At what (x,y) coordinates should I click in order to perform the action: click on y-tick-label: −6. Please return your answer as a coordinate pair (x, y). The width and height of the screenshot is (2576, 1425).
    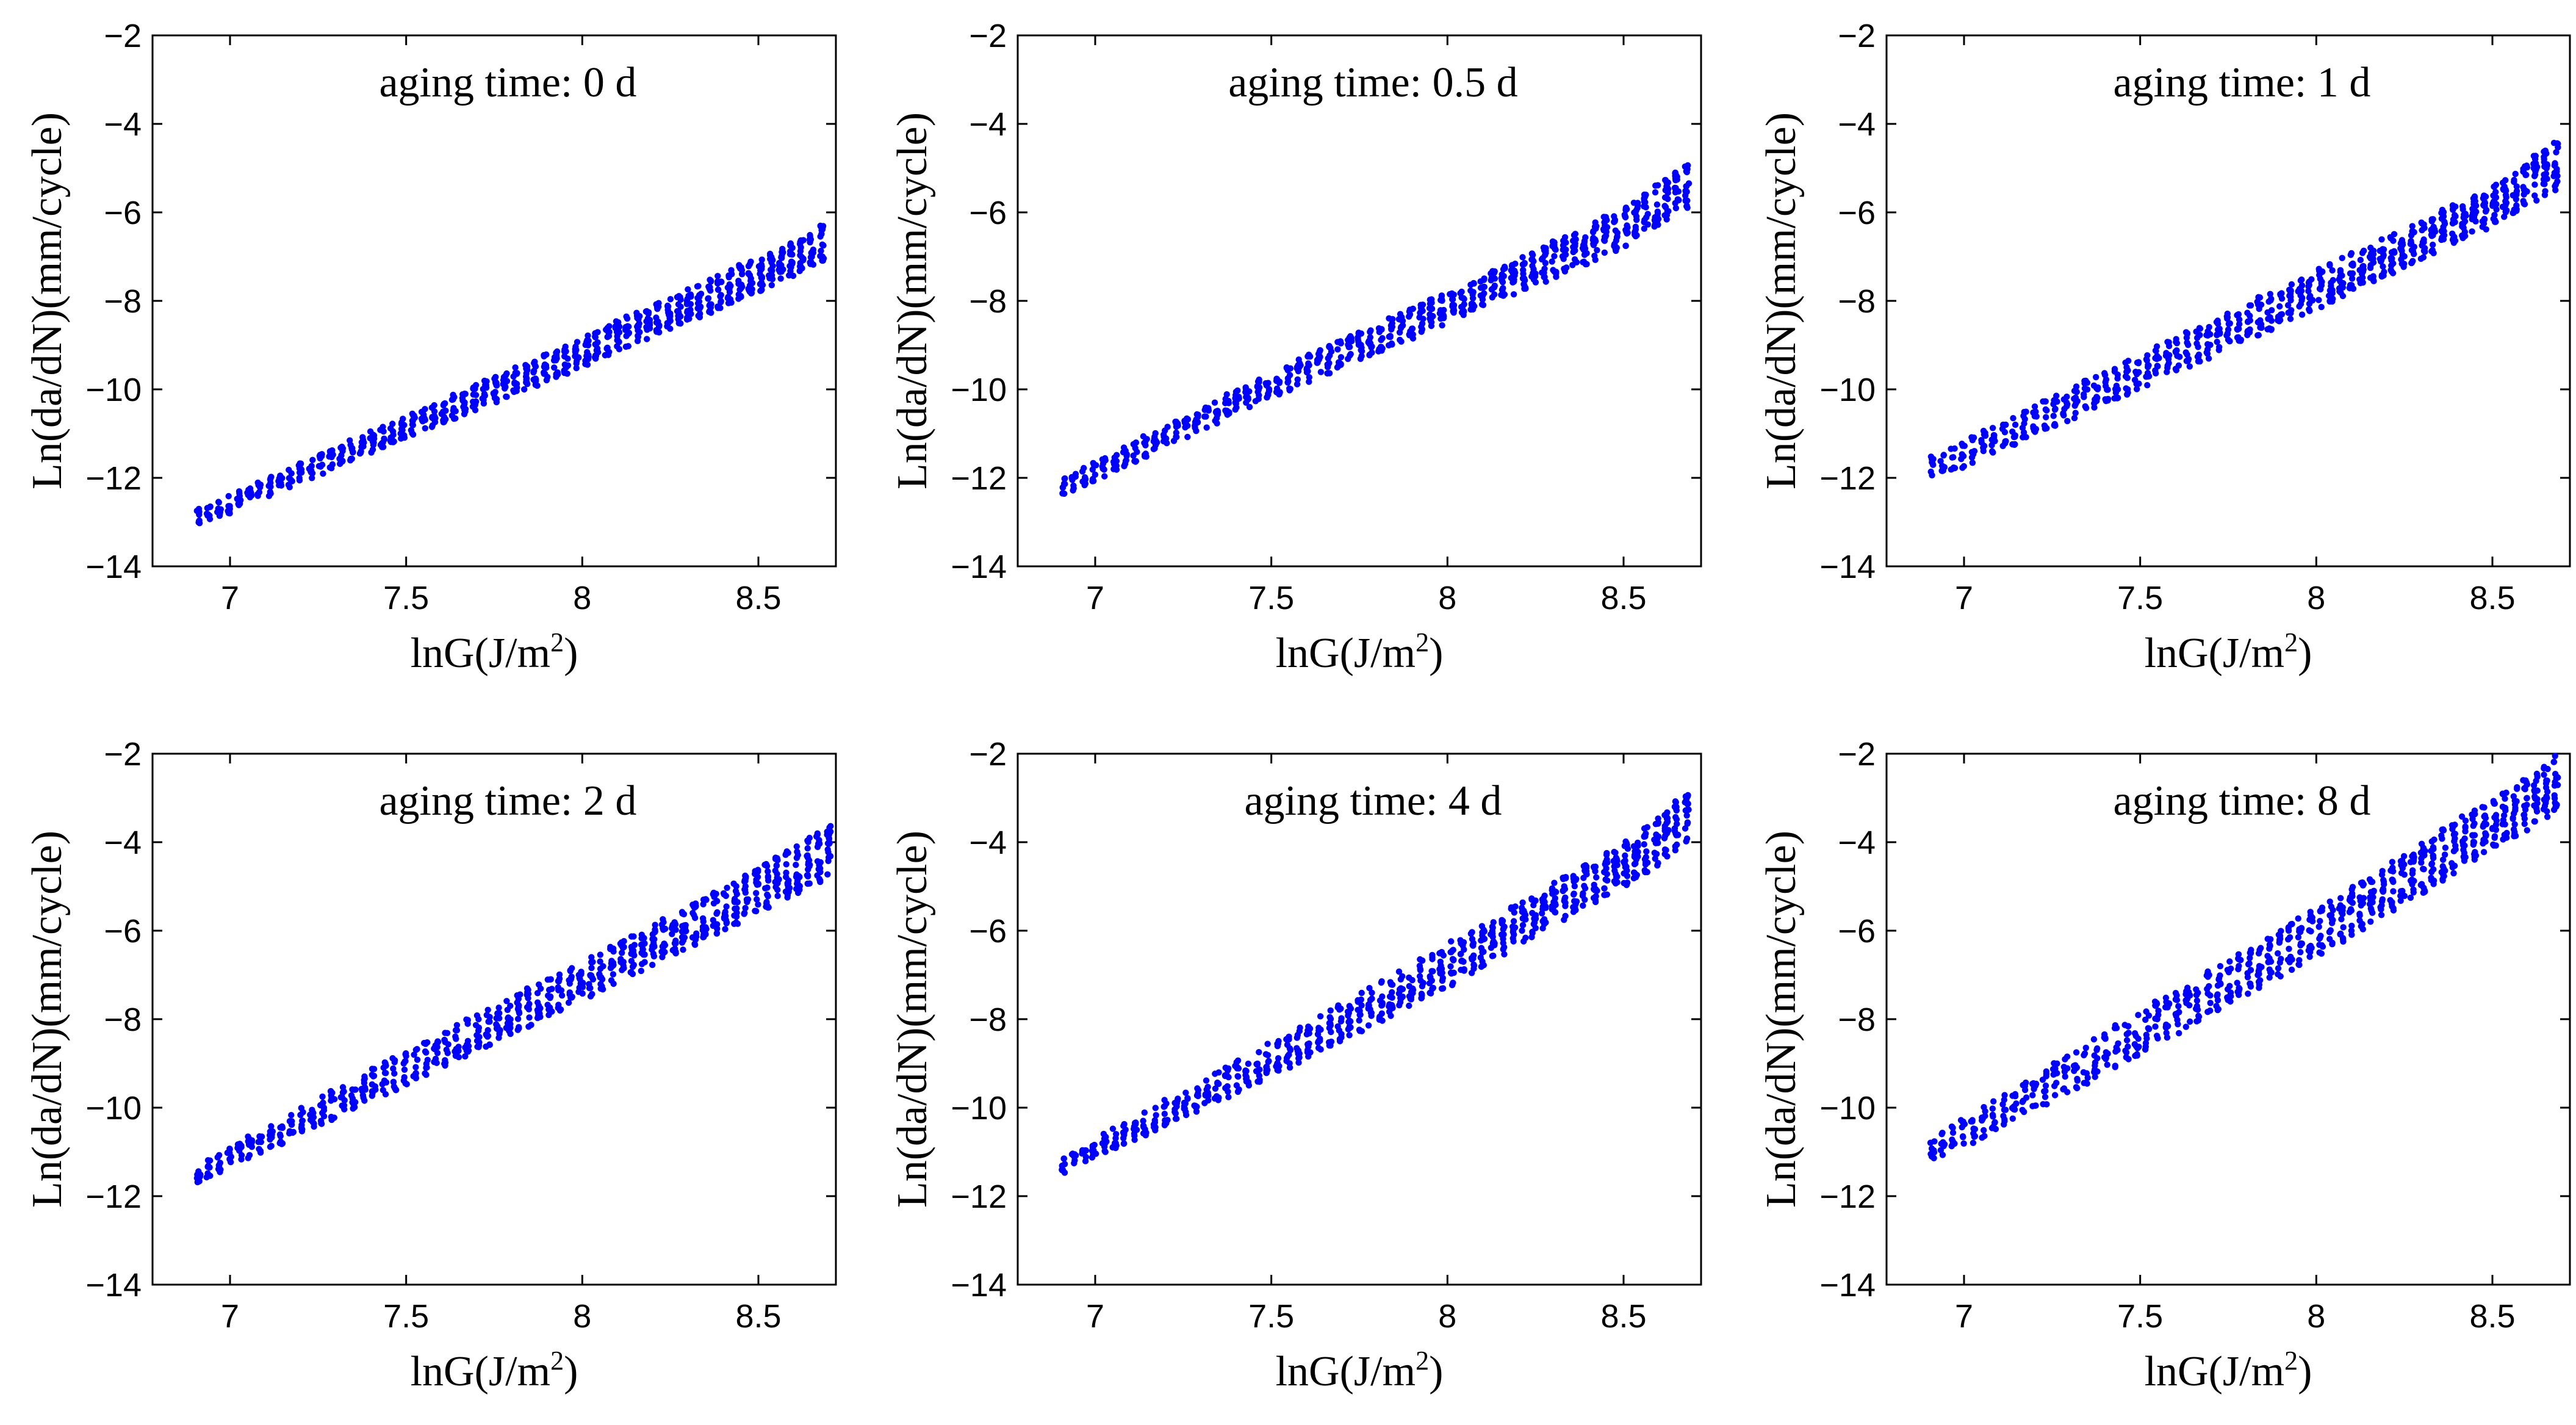
    Looking at the image, I should click on (988, 213).